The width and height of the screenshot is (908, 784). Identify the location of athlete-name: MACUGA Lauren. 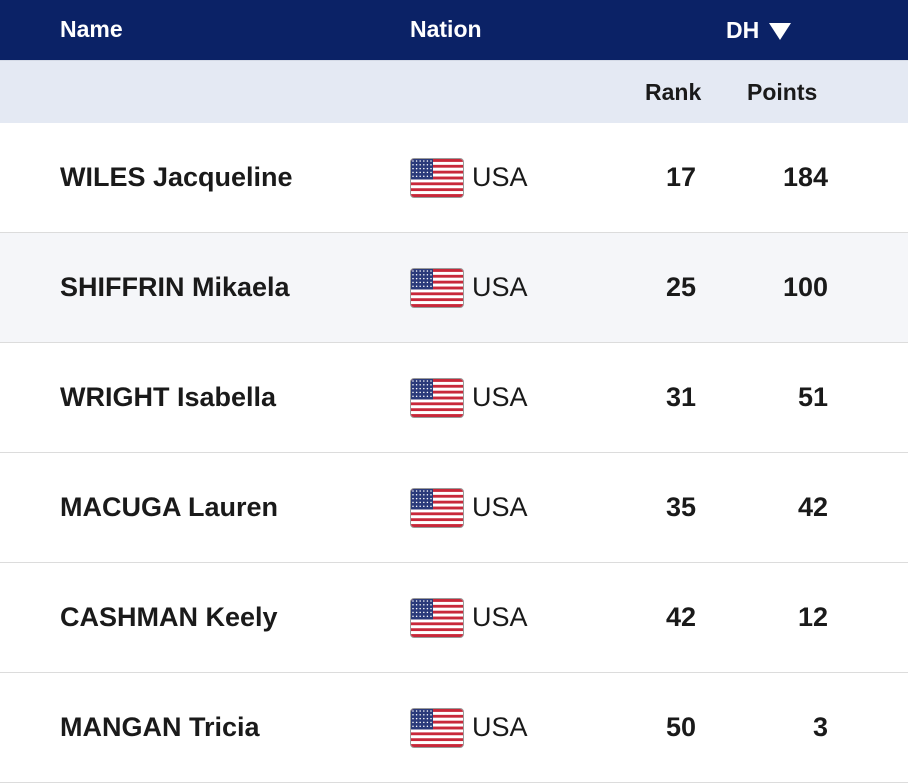
(169, 507).